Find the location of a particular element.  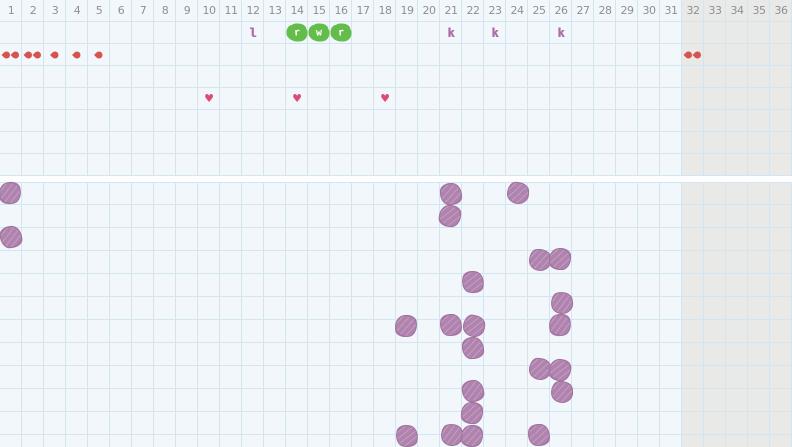

column-header: 26 is located at coordinates (561, 10).